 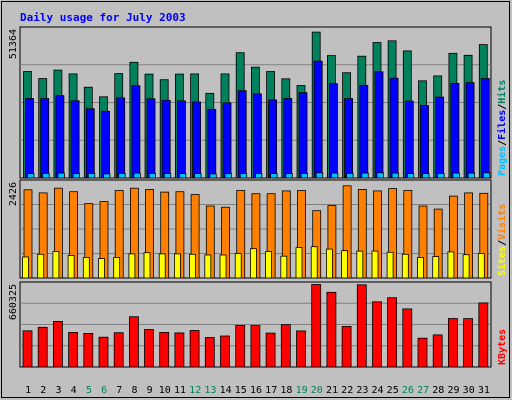 I want to click on legend-kbytes: KBytes, so click(x=502, y=347).